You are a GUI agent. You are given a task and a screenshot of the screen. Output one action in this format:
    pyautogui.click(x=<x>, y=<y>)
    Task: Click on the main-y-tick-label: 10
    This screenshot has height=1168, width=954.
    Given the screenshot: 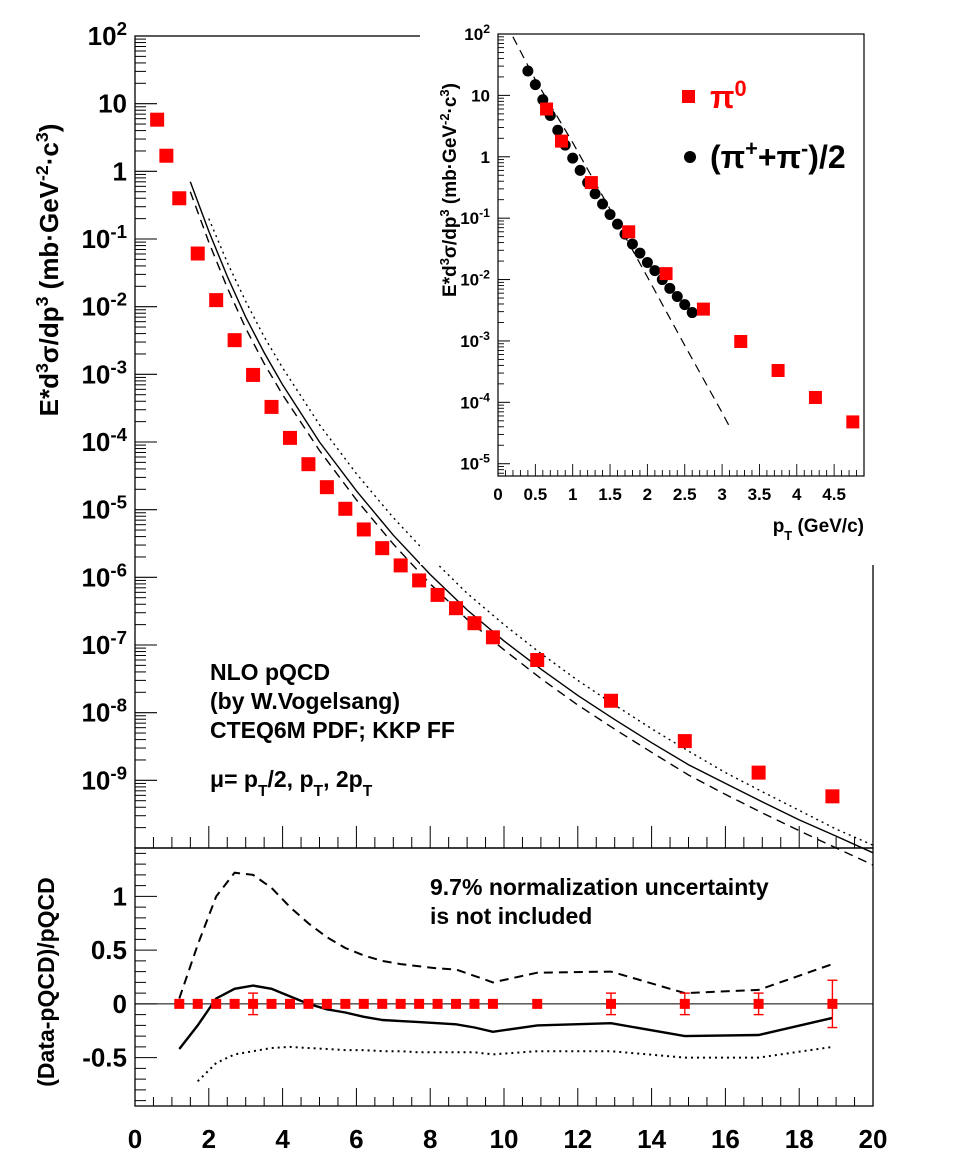 What is the action you would take?
    pyautogui.click(x=112, y=104)
    